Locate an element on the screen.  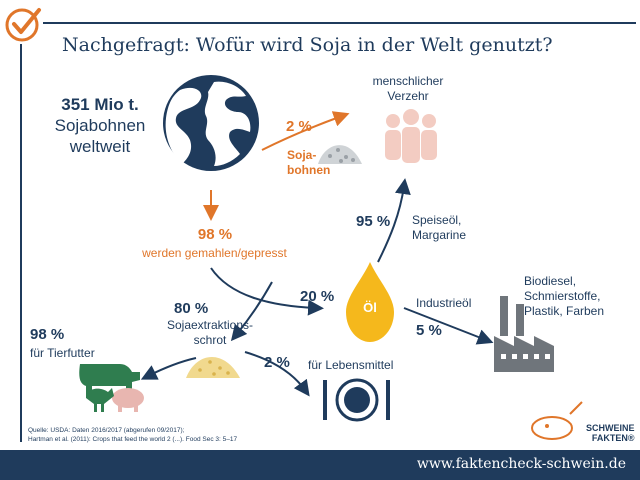
arrow-to-food-oil is located at coordinates (394, 220).